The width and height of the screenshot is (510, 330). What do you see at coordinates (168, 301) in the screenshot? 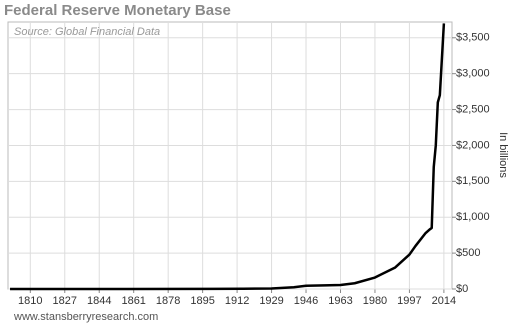
I see `x-tick-label: 1878` at bounding box center [168, 301].